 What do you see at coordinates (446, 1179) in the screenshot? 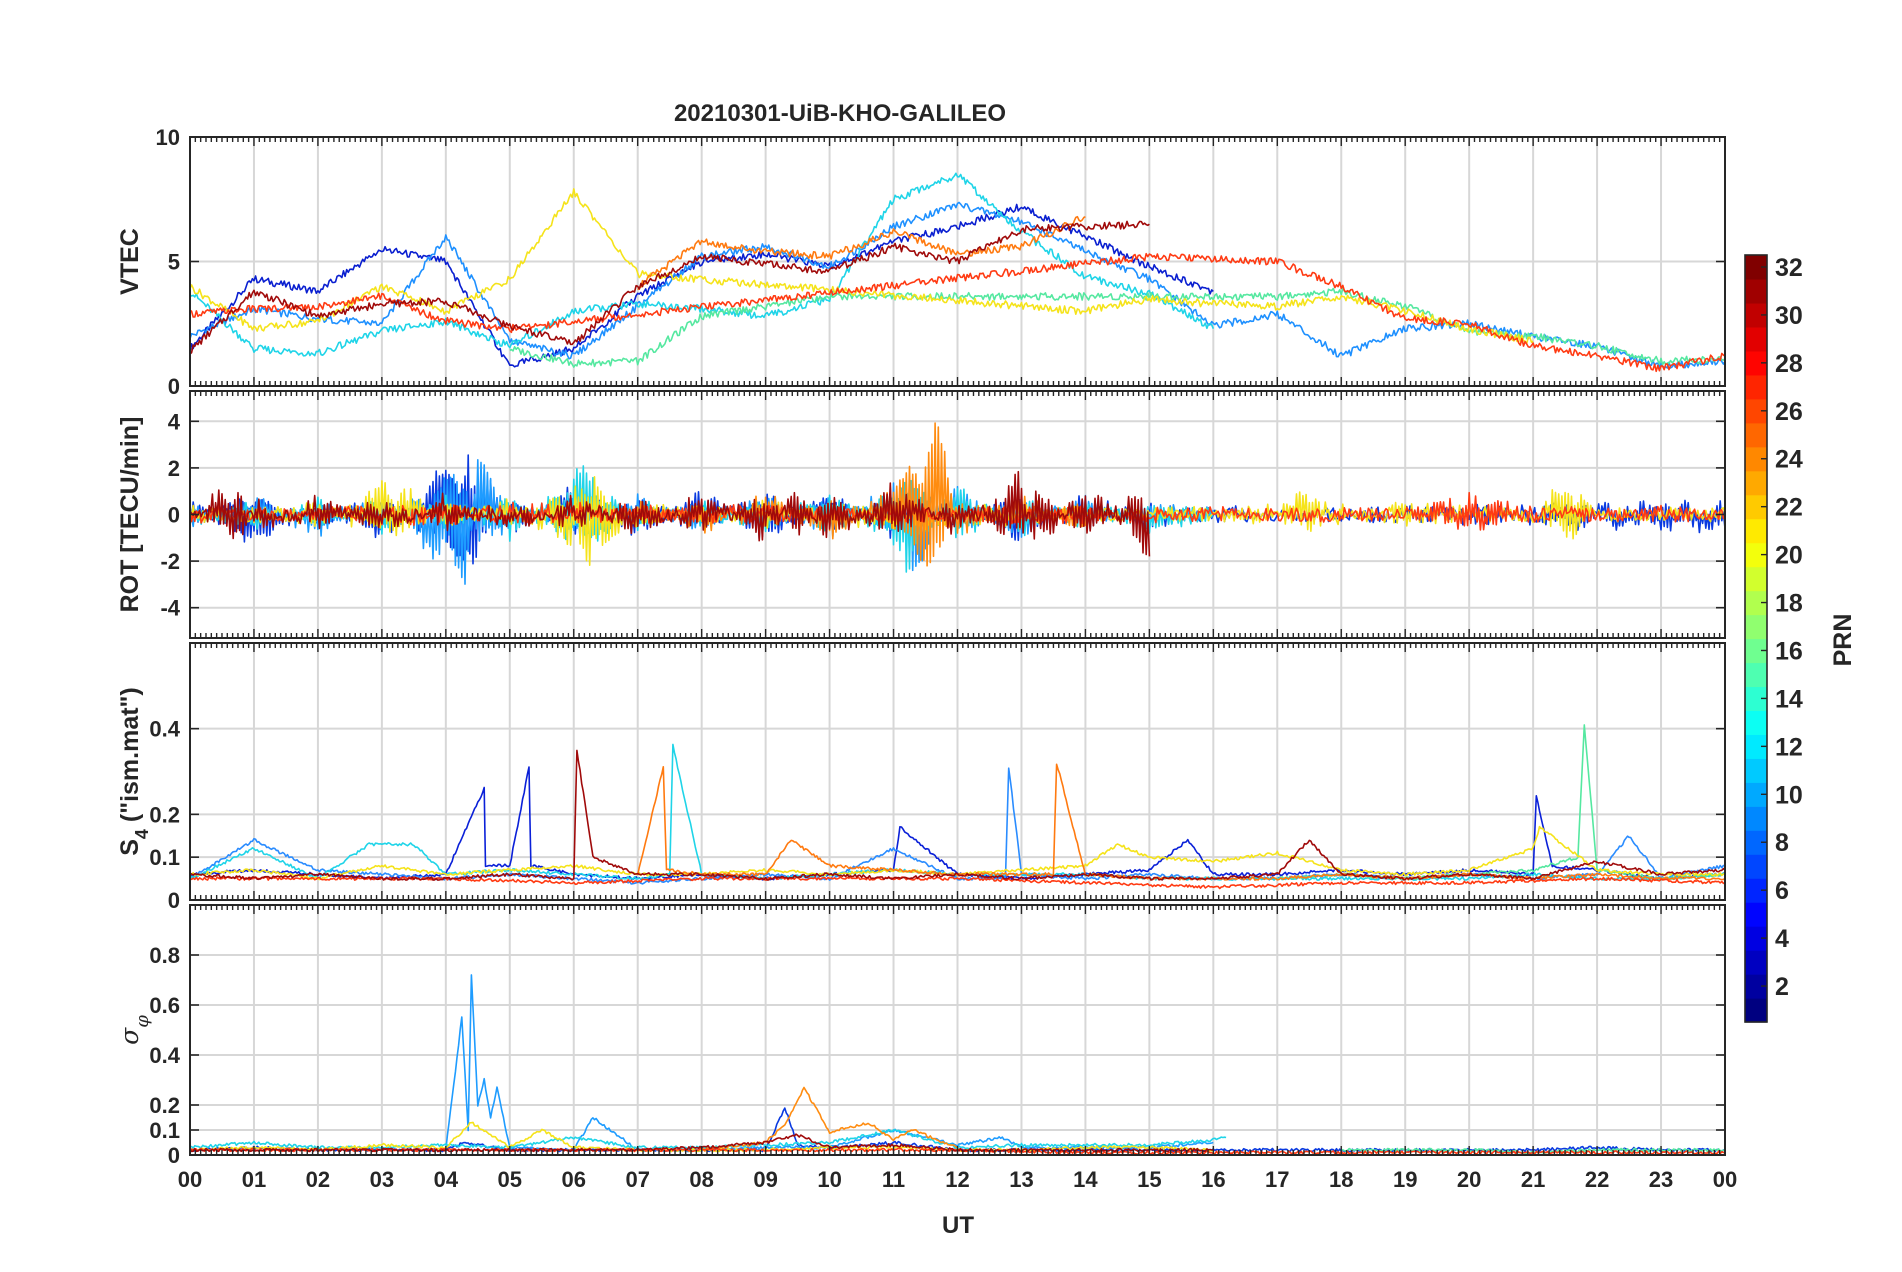
I see `x-tick-label: 04` at bounding box center [446, 1179].